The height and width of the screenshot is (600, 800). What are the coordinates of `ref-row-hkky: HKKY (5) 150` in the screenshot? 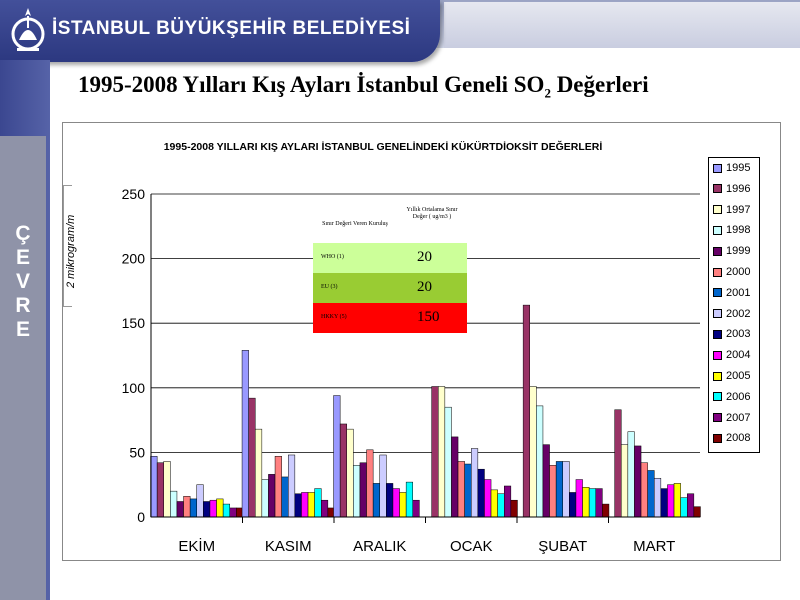 It's located at (390, 318).